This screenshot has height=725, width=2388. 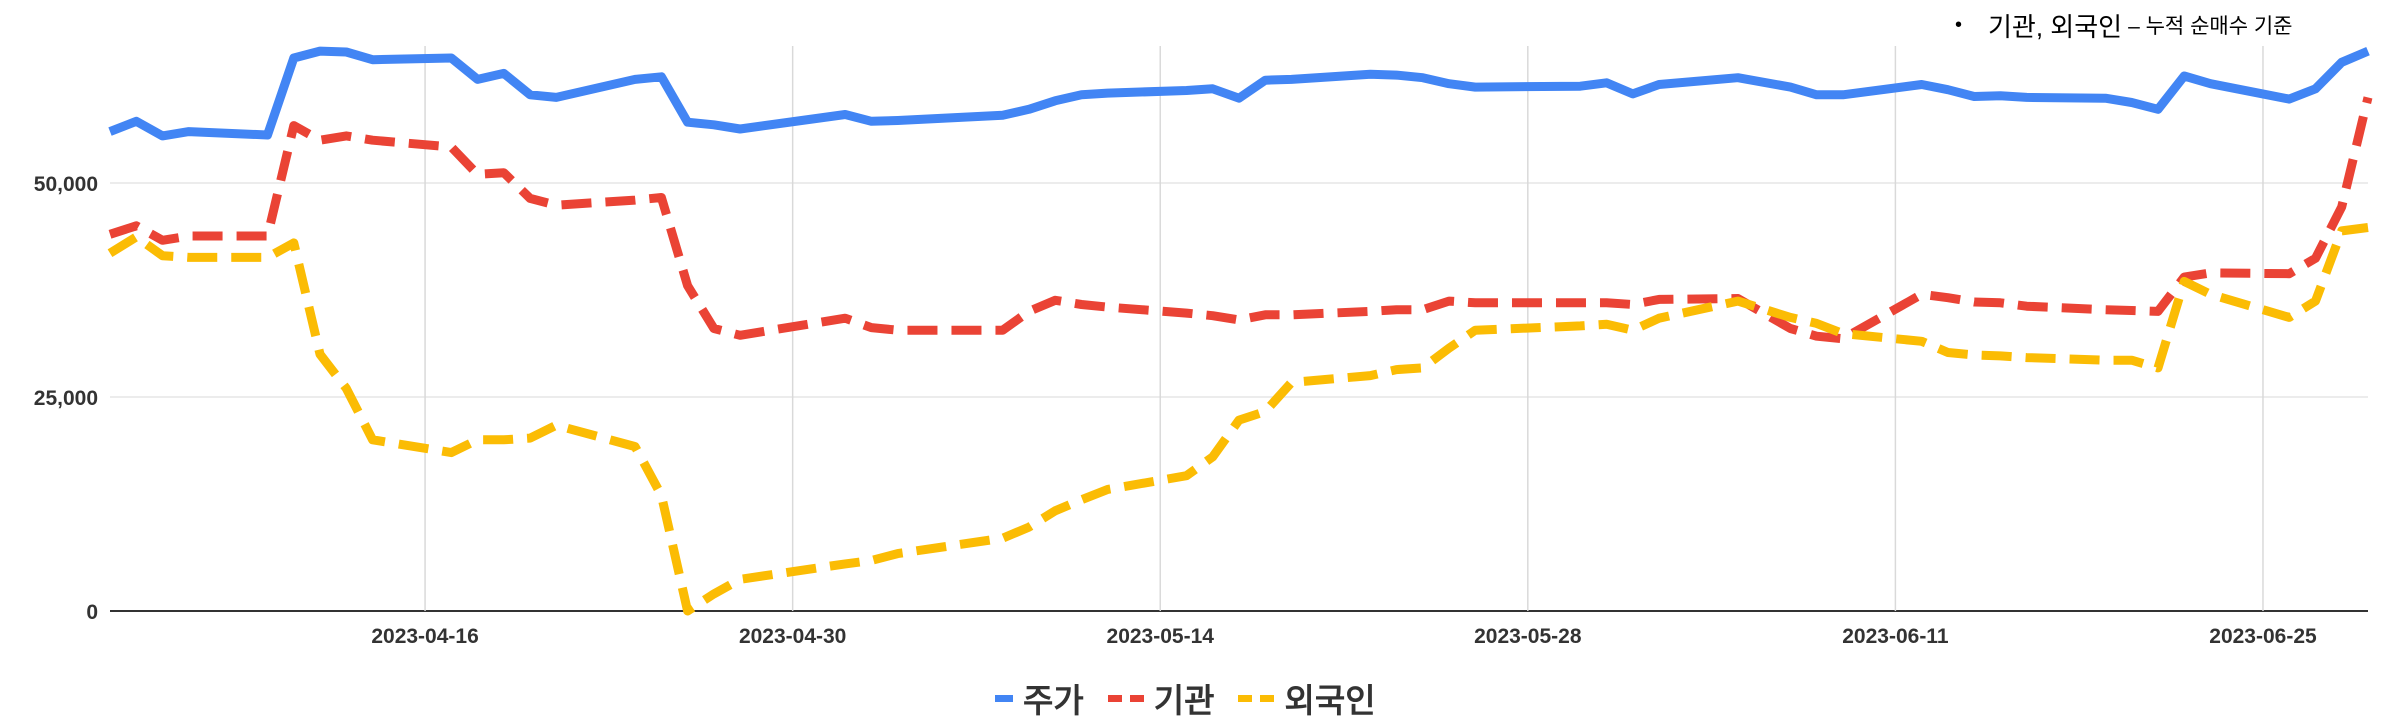 What do you see at coordinates (66, 398) in the screenshot?
I see `y-tick-label: 25,000` at bounding box center [66, 398].